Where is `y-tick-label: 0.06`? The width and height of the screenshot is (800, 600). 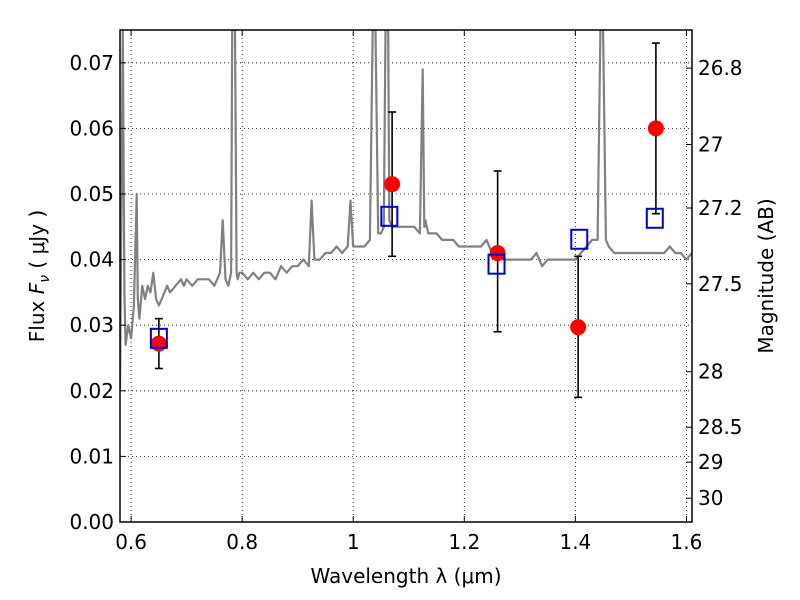 y-tick-label: 0.06 is located at coordinates (91, 128).